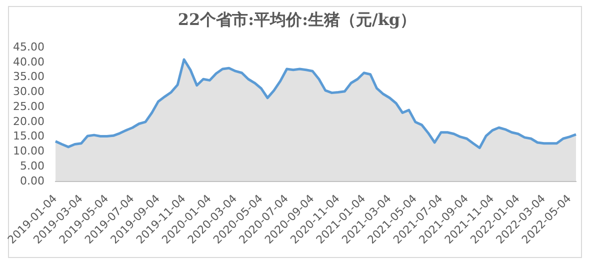  Describe the element at coordinates (28, 77) in the screenshot. I see `y-tick-label: 35.00` at that location.